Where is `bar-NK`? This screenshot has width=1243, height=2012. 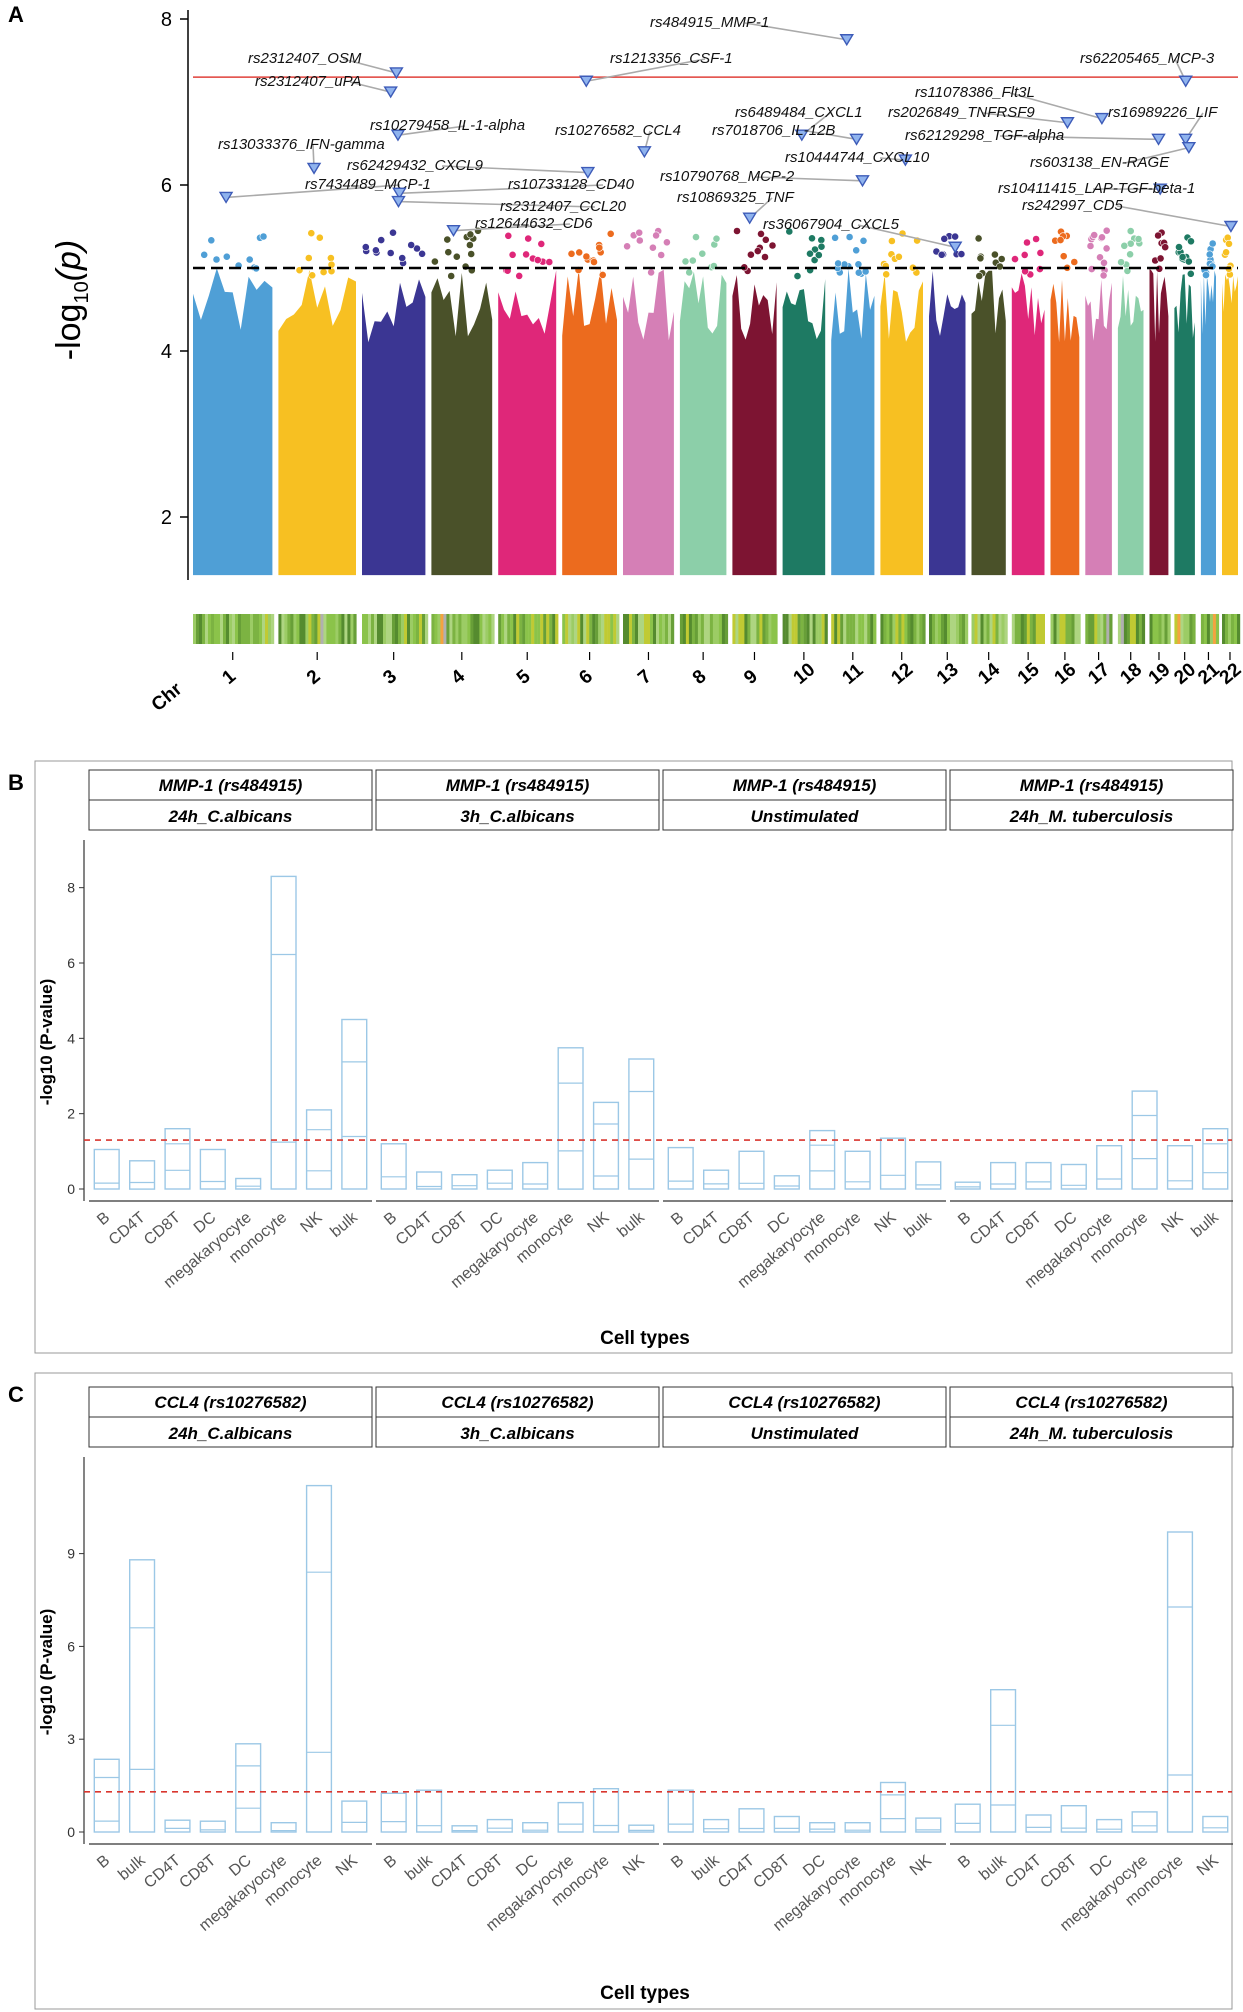 bar-NK is located at coordinates (641, 1828).